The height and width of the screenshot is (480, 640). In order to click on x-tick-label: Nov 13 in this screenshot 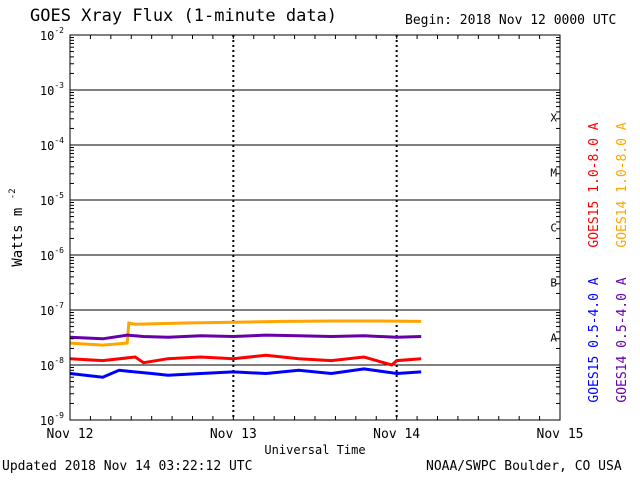, I will do `click(233, 434)`.